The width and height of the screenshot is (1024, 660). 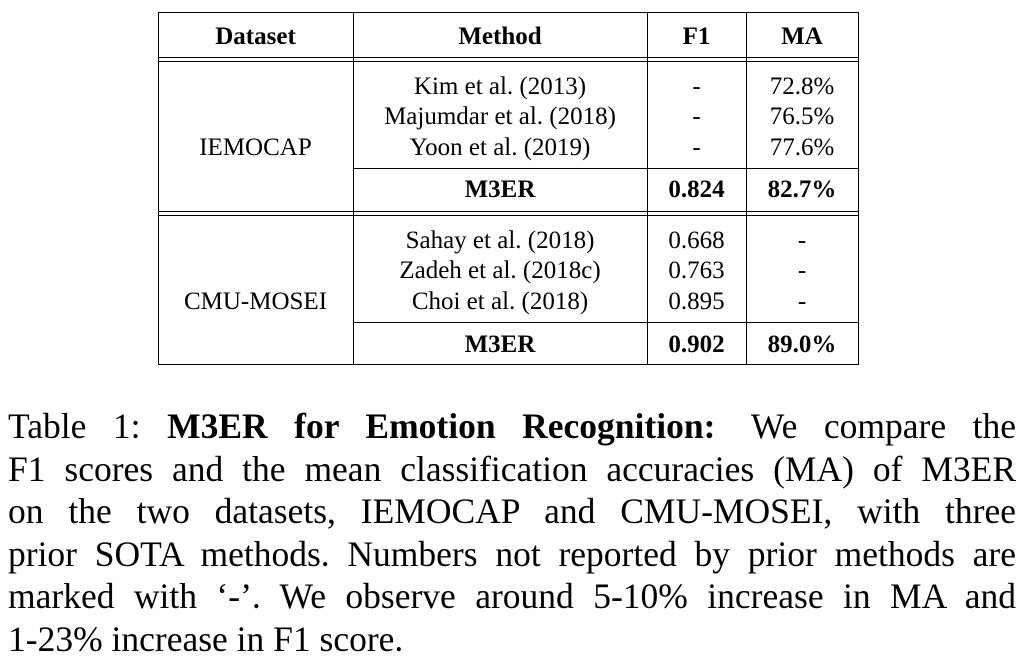 What do you see at coordinates (500, 87) in the screenshot?
I see `table-cell: Kim et al. (2013)` at bounding box center [500, 87].